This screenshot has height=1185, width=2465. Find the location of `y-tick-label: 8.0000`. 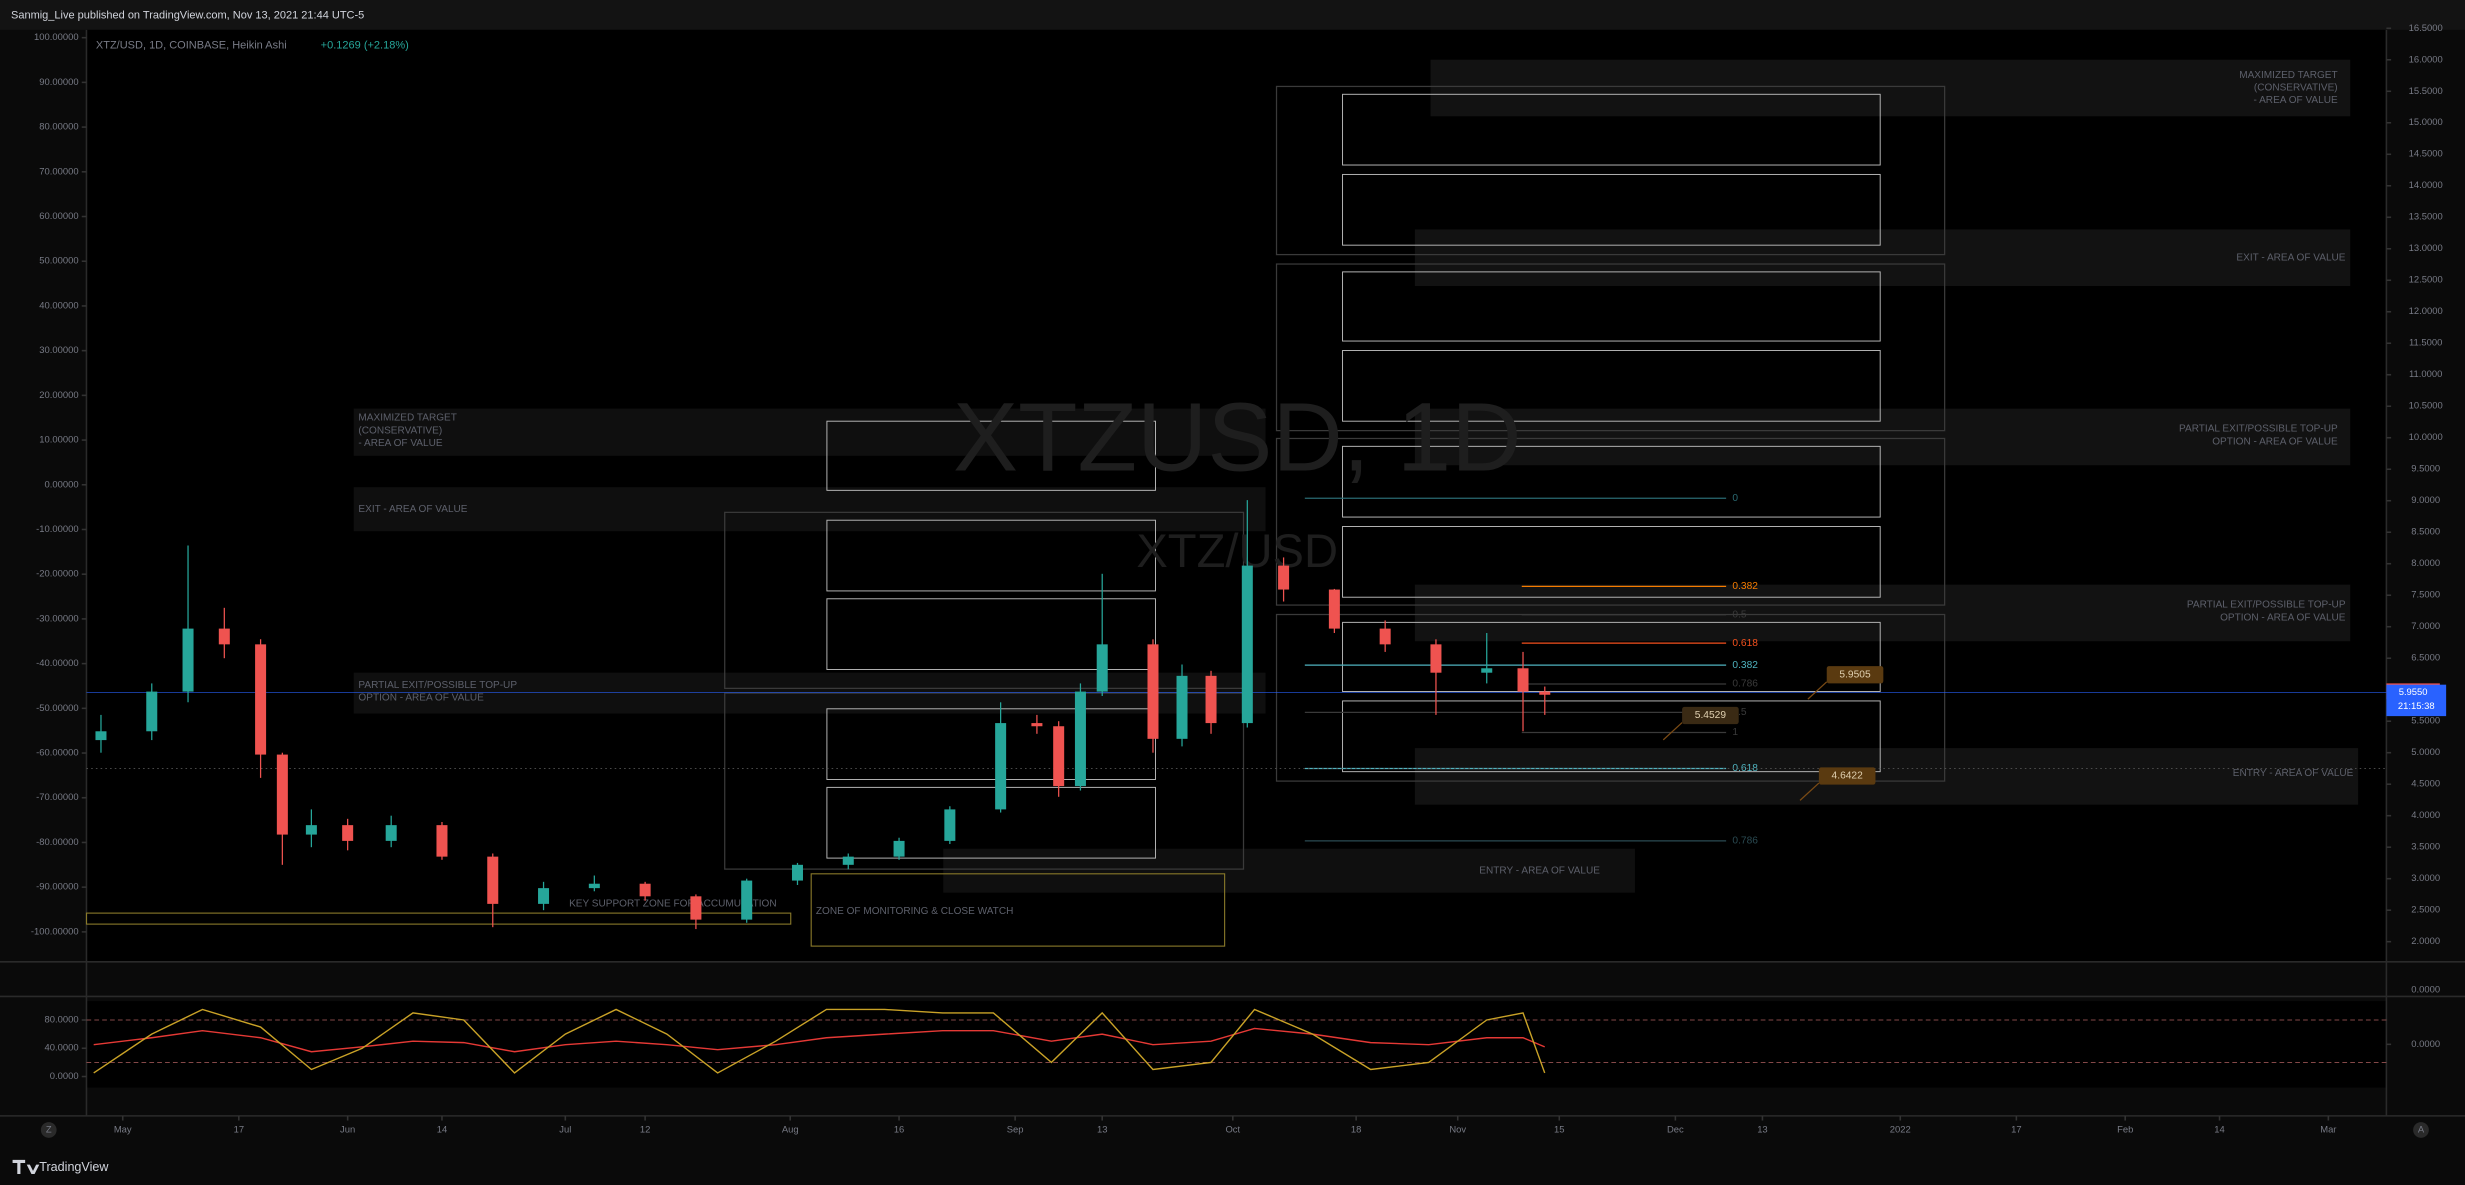

y-tick-label: 8.0000 is located at coordinates (2425, 562).